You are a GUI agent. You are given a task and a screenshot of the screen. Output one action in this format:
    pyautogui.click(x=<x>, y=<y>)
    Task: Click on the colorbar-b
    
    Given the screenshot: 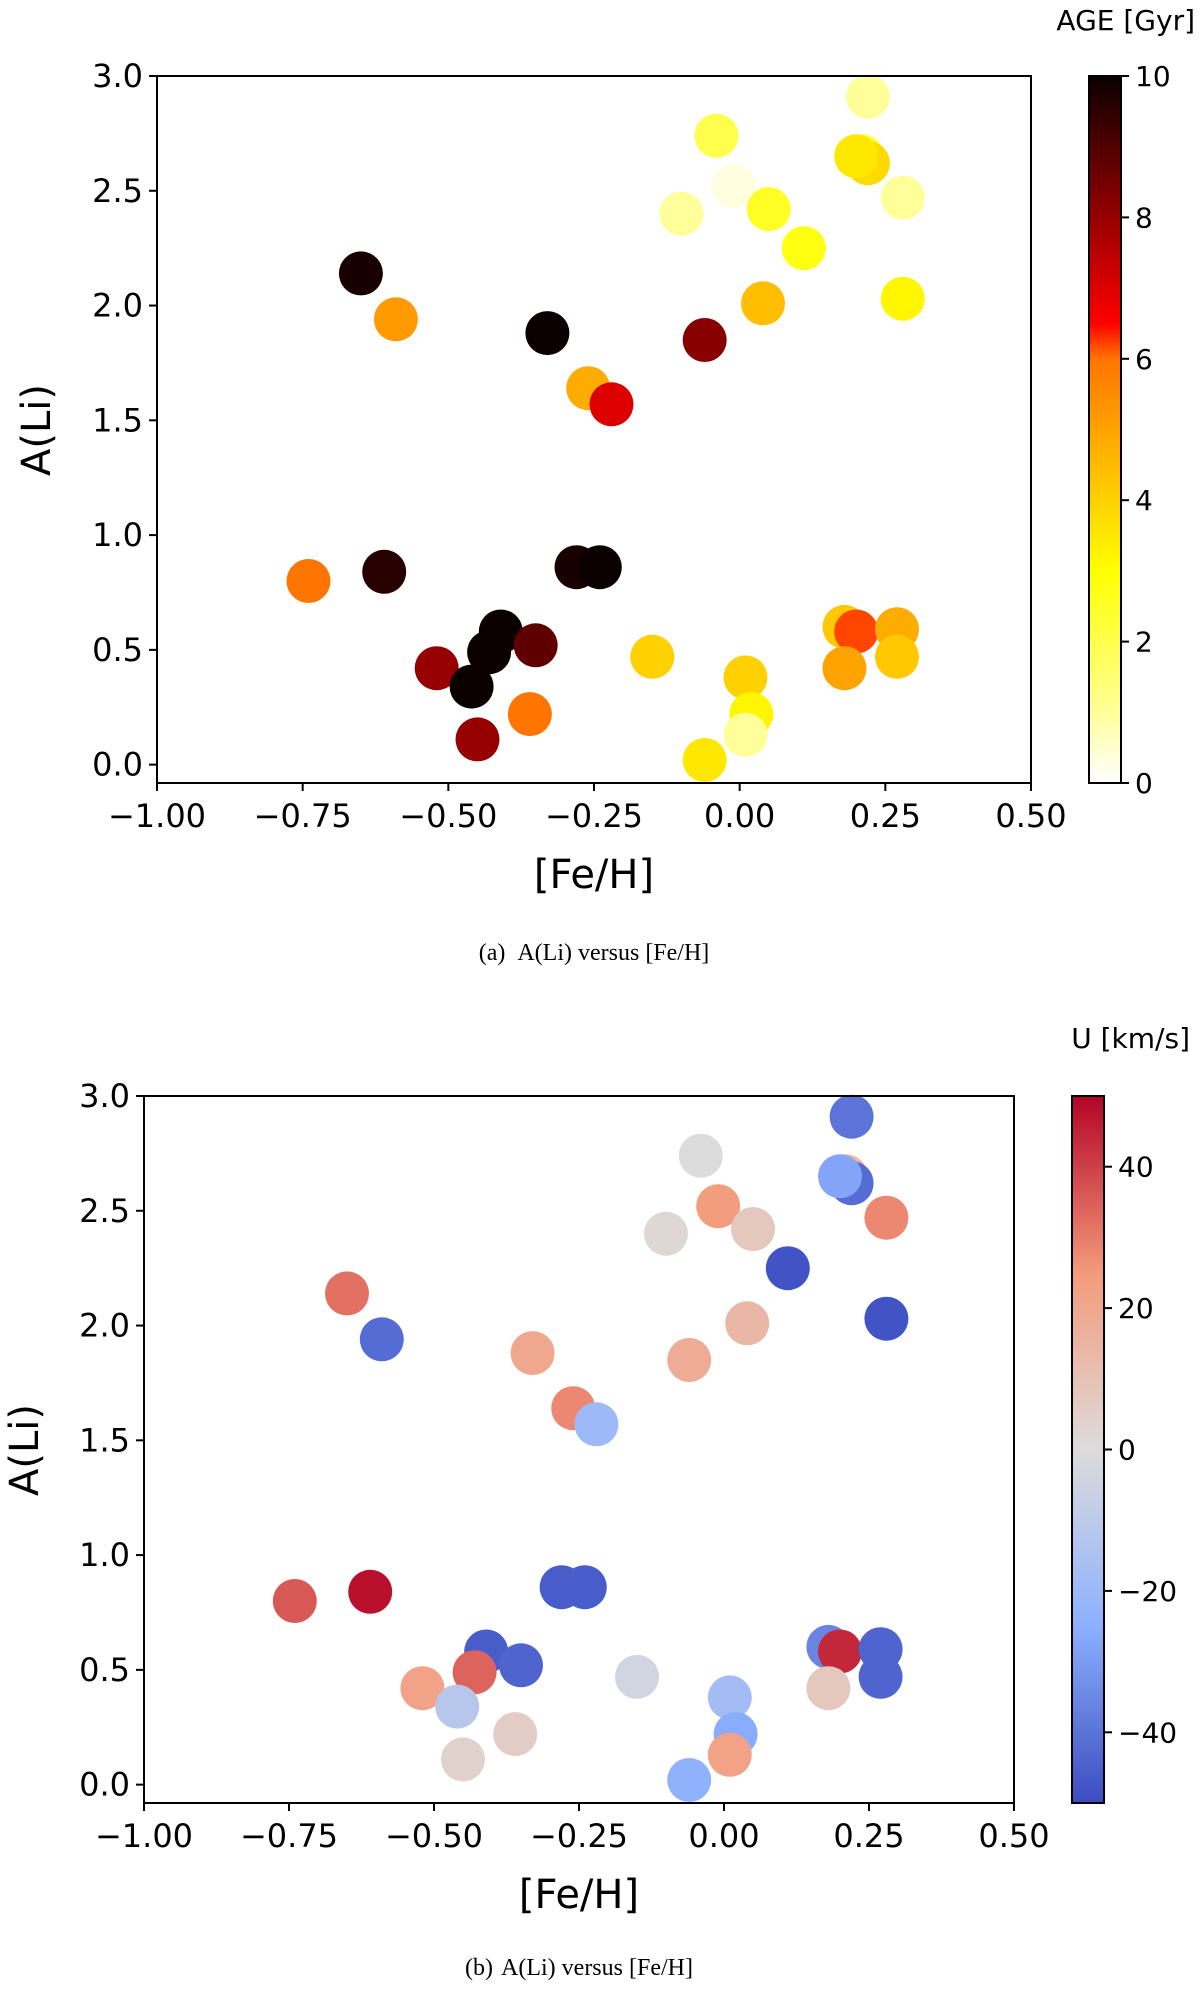 What is the action you would take?
    pyautogui.click(x=1088, y=1449)
    